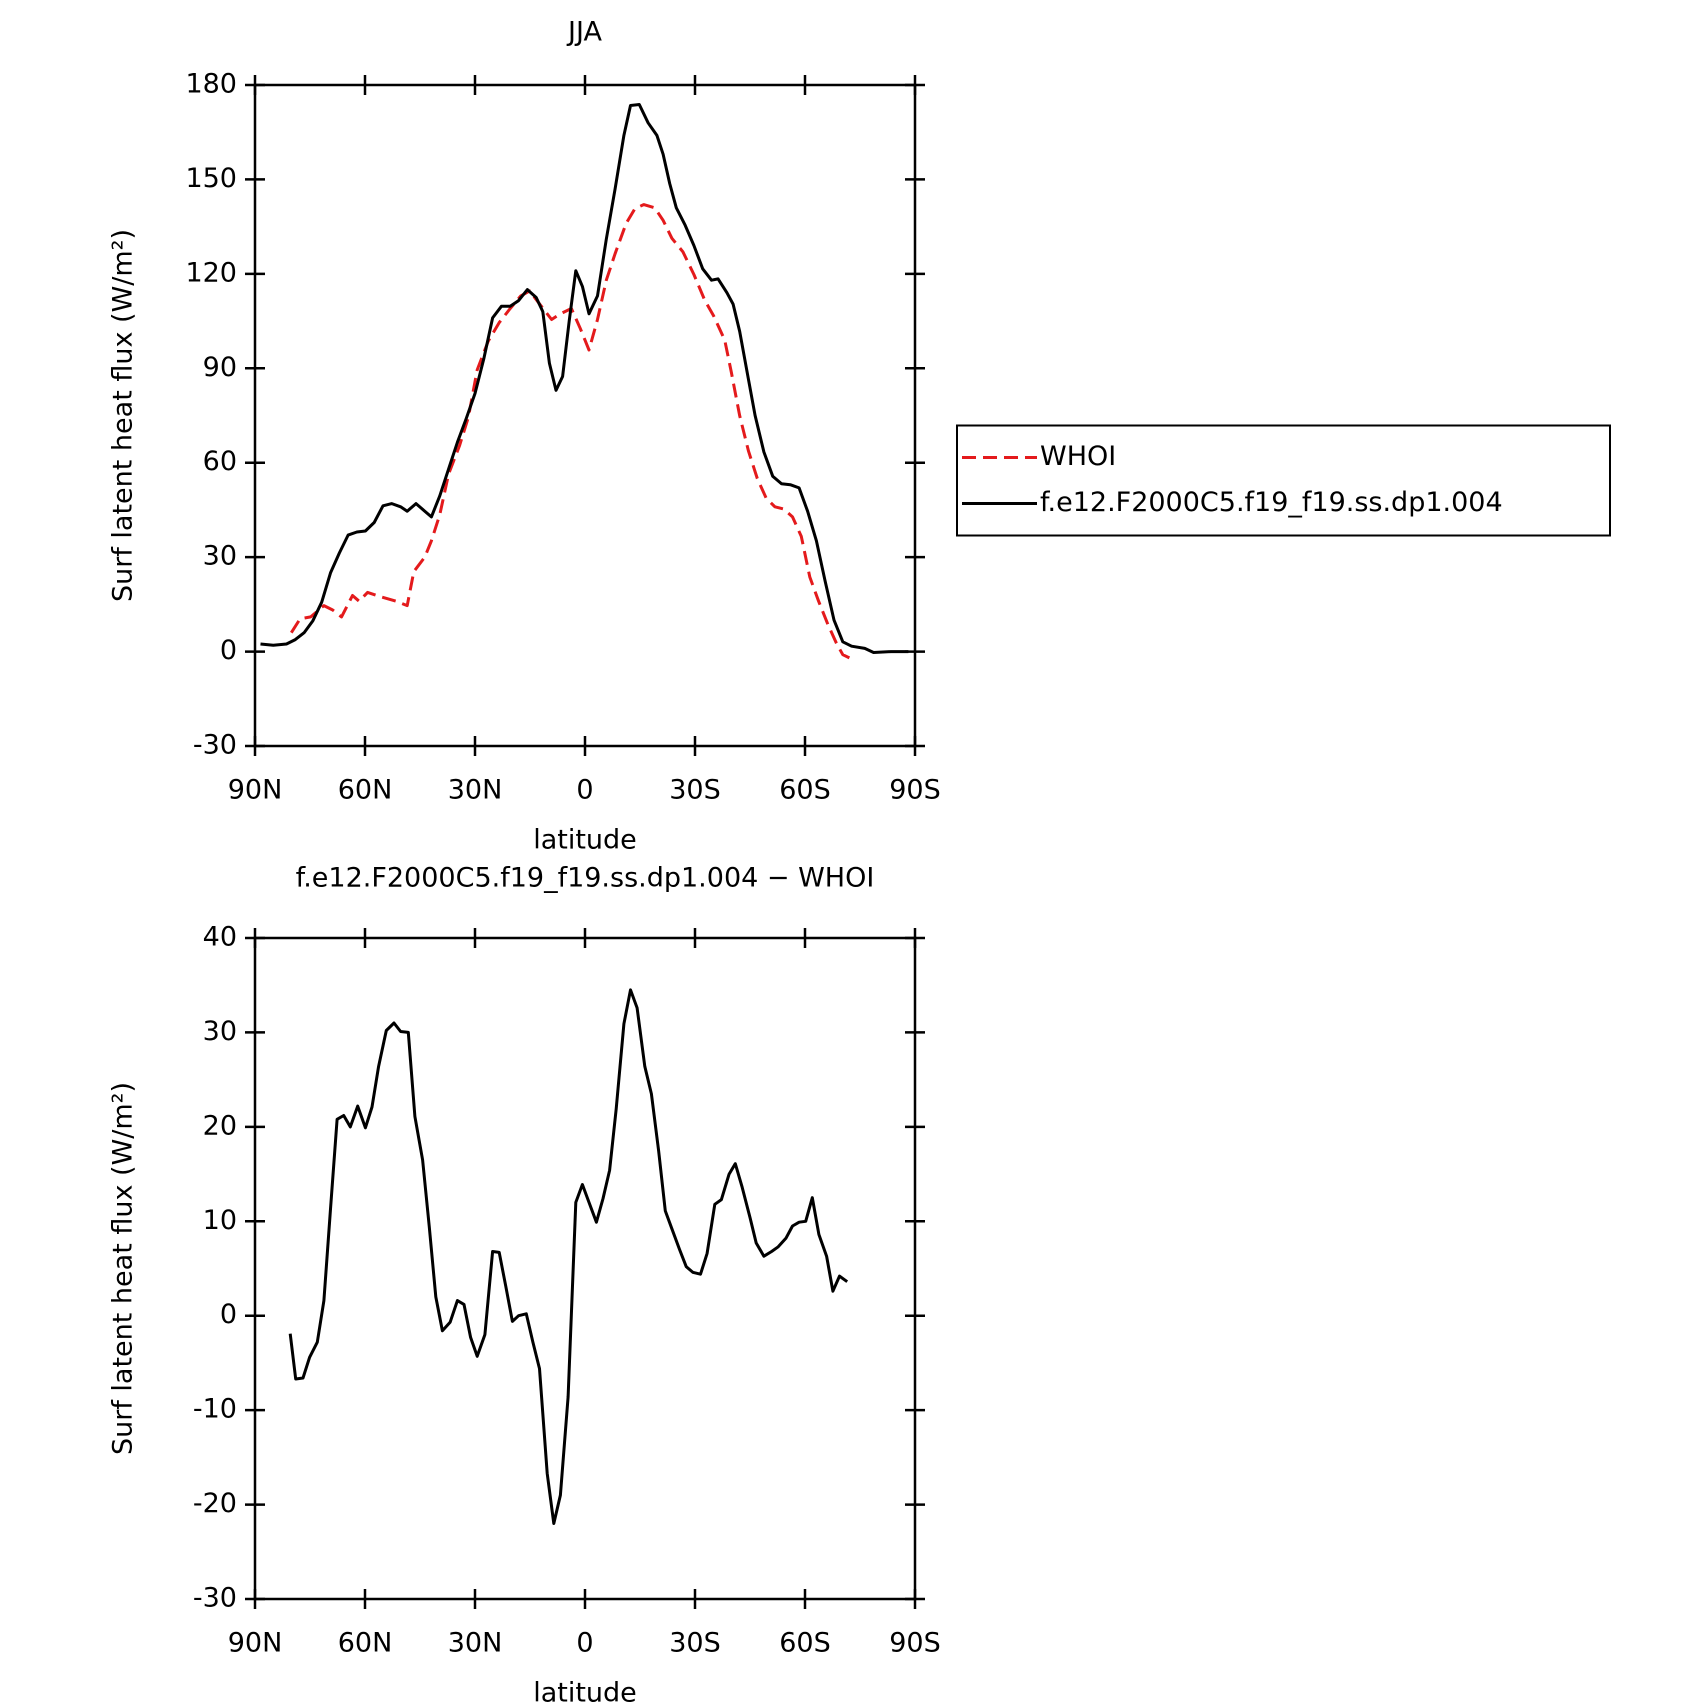 The image size is (1708, 1708). Describe the element at coordinates (211, 272) in the screenshot. I see `y-tick-label: 120` at that location.